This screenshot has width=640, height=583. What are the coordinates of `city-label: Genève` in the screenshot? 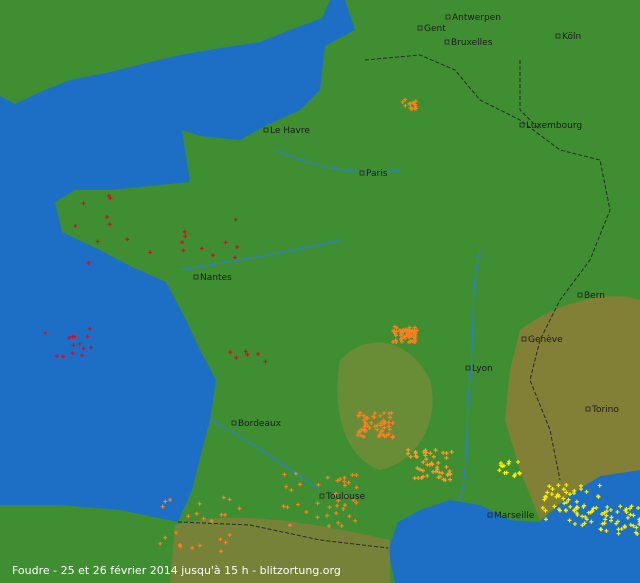 It's located at (545, 339).